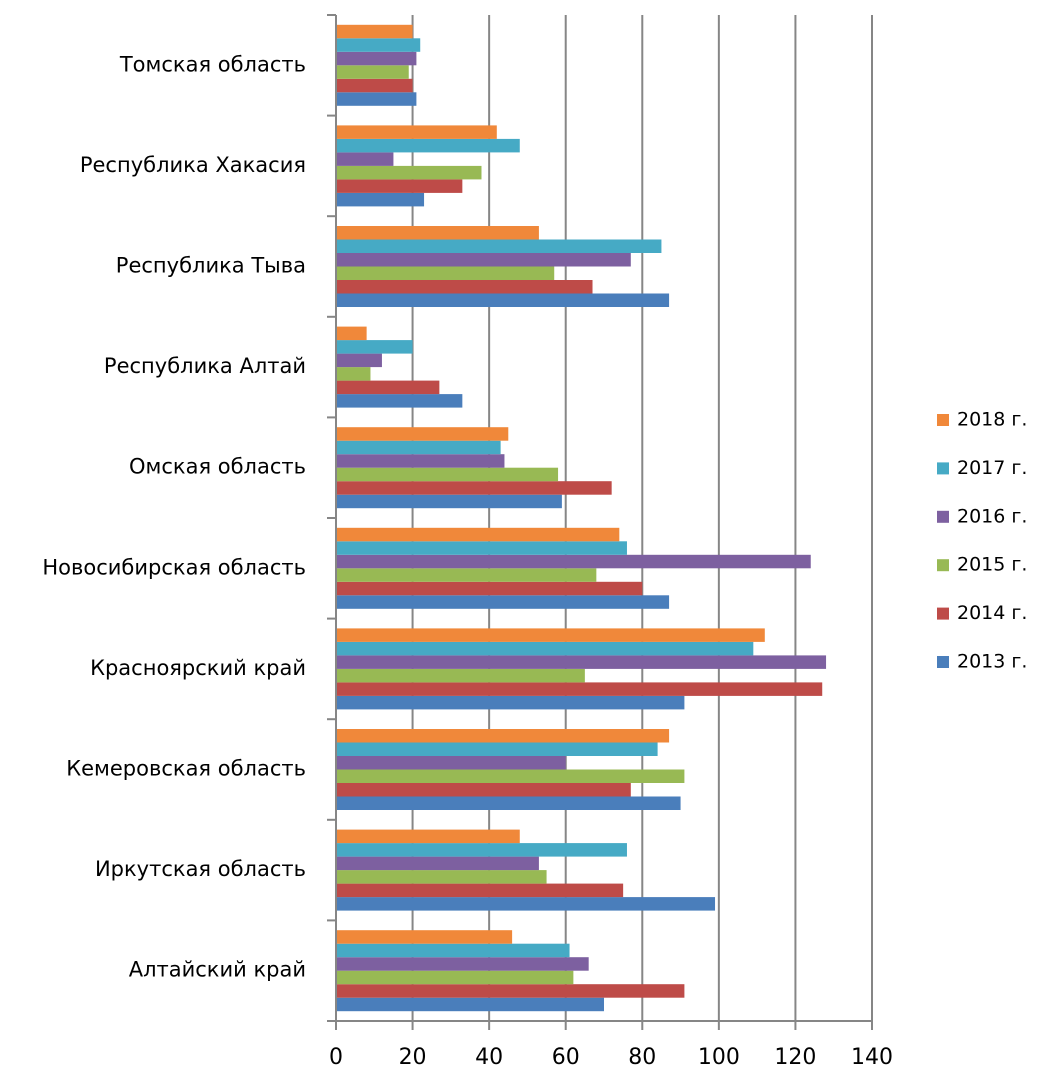  What do you see at coordinates (200, 869) in the screenshot?
I see `y-tick-label: Иркутская область` at bounding box center [200, 869].